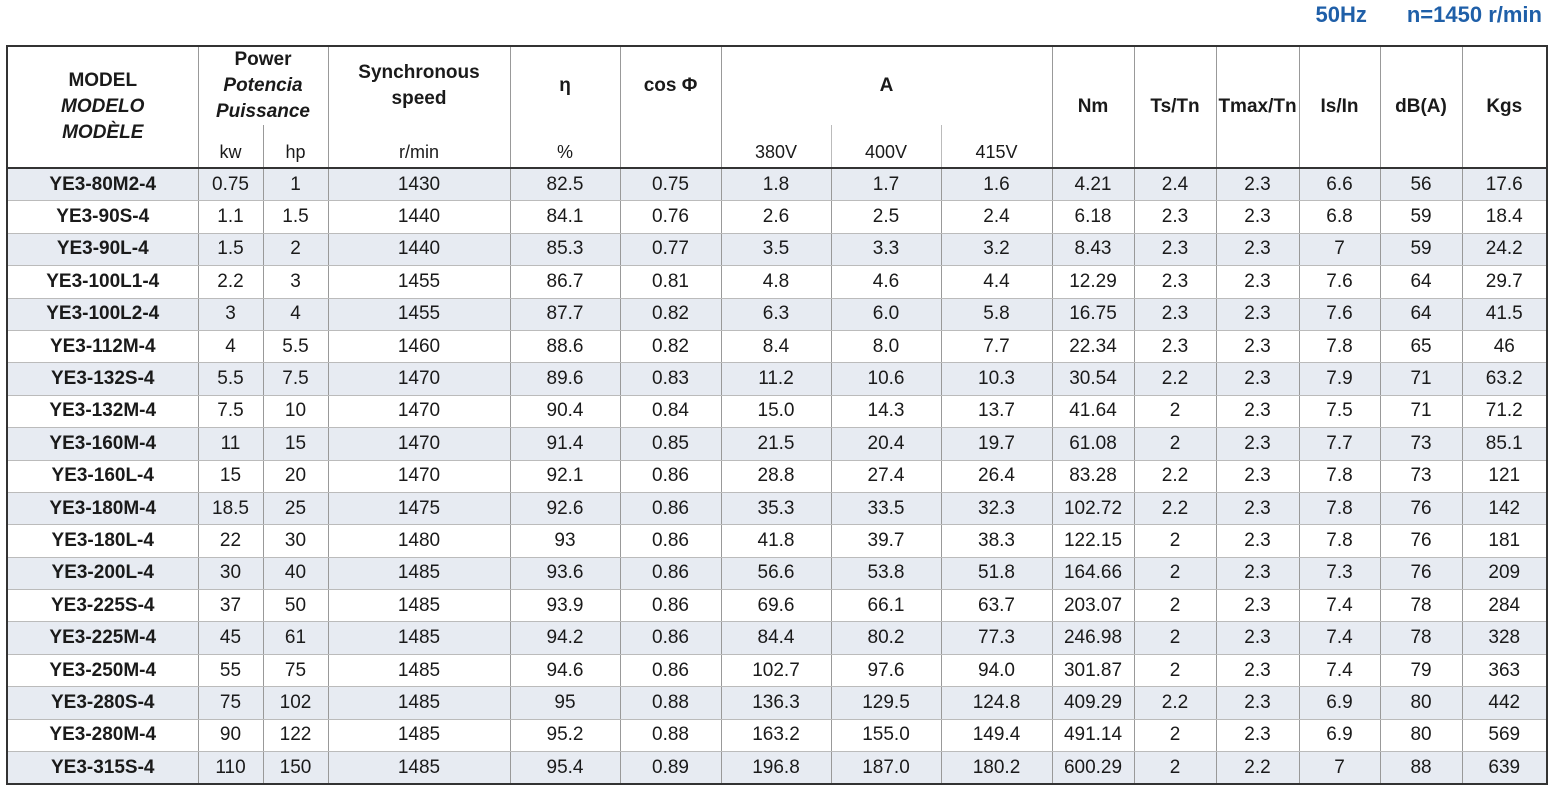  I want to click on value-cell: 86.7, so click(565, 282).